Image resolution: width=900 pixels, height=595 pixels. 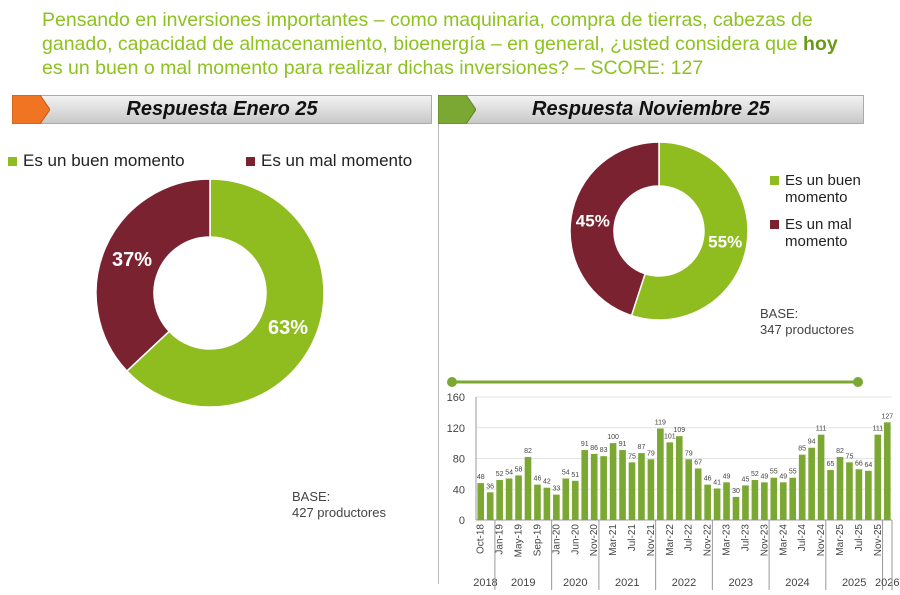 What do you see at coordinates (774, 472) in the screenshot?
I see `bar-value-label: 55` at bounding box center [774, 472].